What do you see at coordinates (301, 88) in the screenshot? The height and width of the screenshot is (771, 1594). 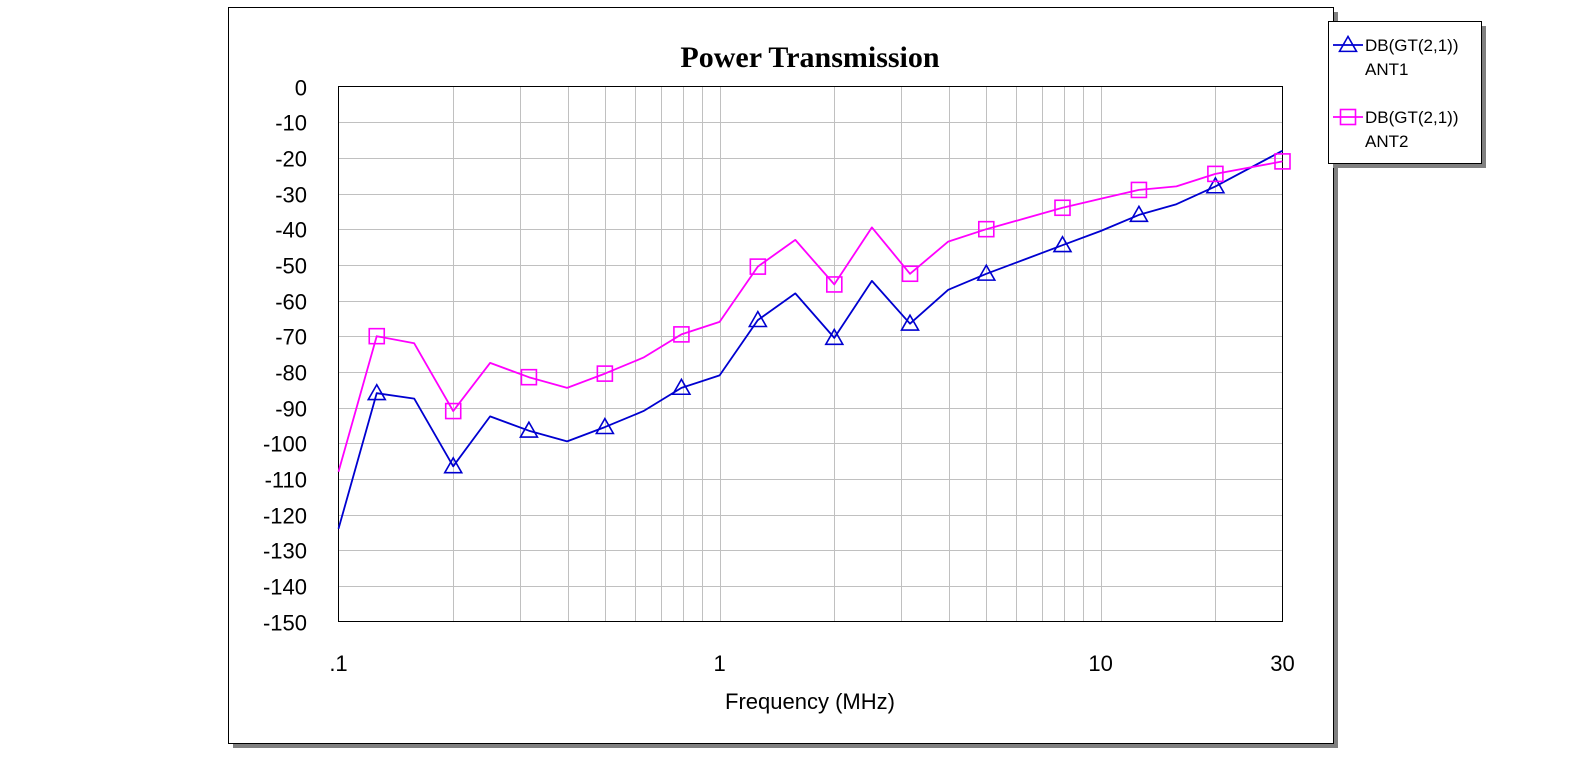 I see `y-tick-label: 0` at bounding box center [301, 88].